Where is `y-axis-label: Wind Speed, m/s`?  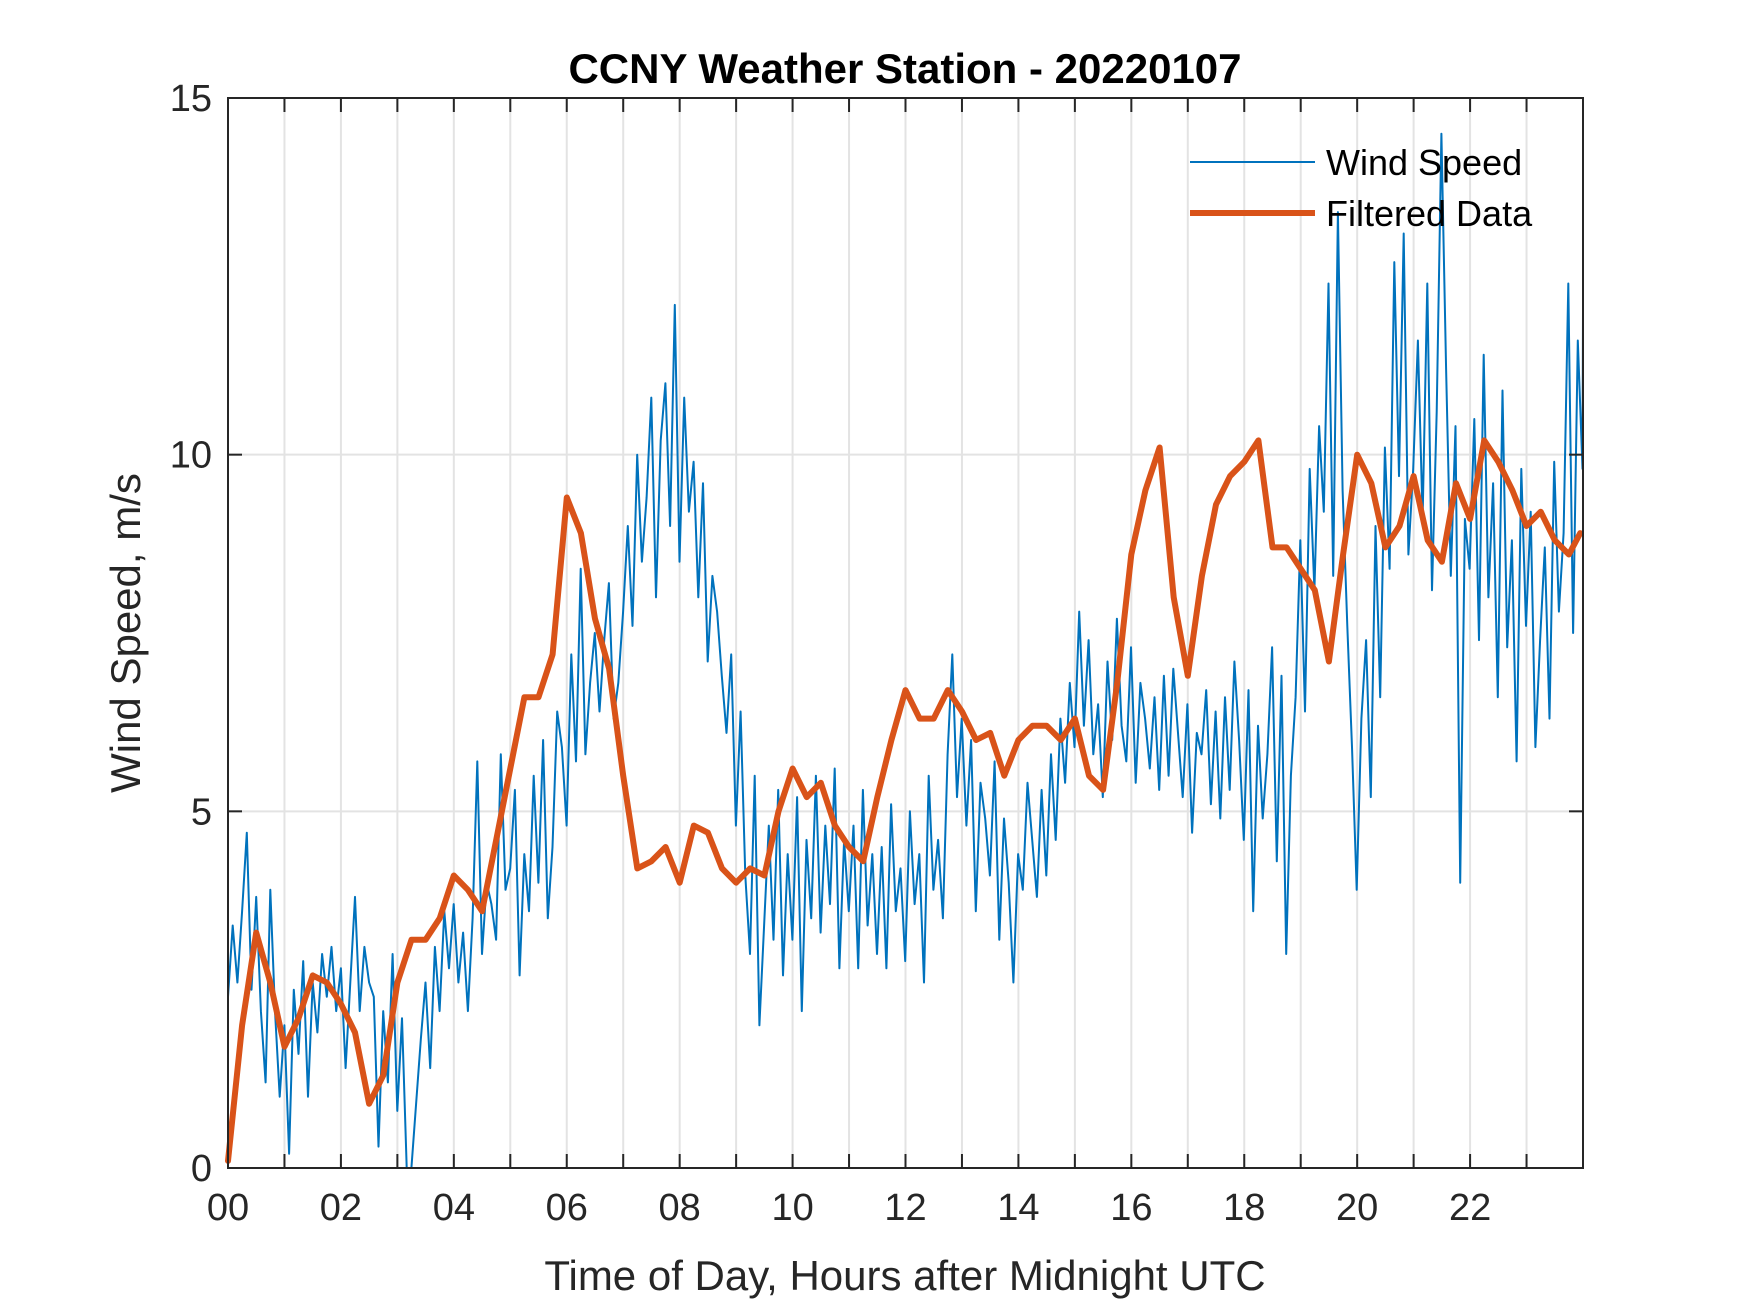 y-axis-label: Wind Speed, m/s is located at coordinates (125, 633).